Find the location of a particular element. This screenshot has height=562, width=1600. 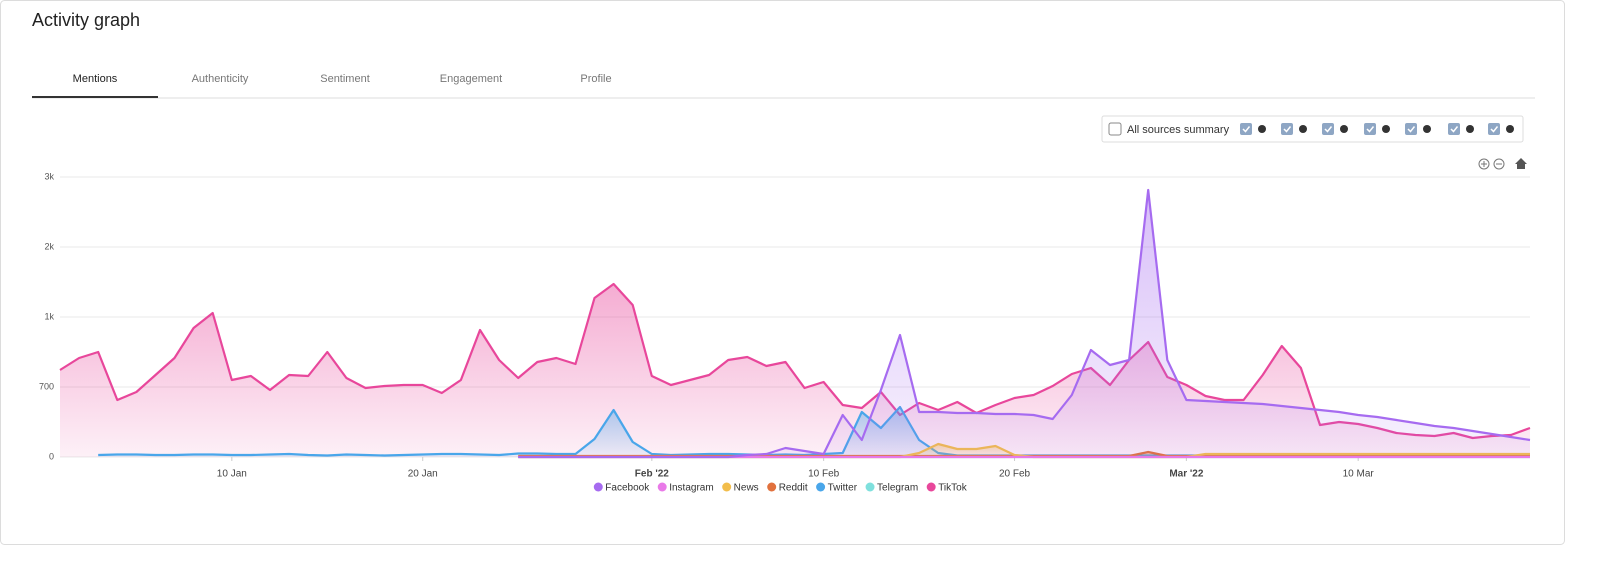

legend-label: Twitter is located at coordinates (843, 488).